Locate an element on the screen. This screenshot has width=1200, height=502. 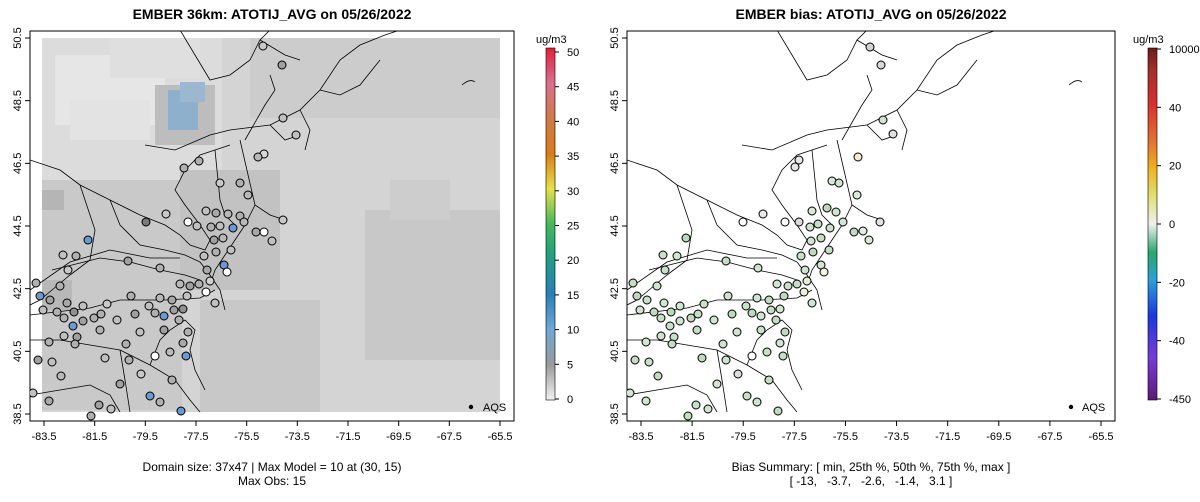
right-y-tick-label: 48.5 is located at coordinates (615, 100).